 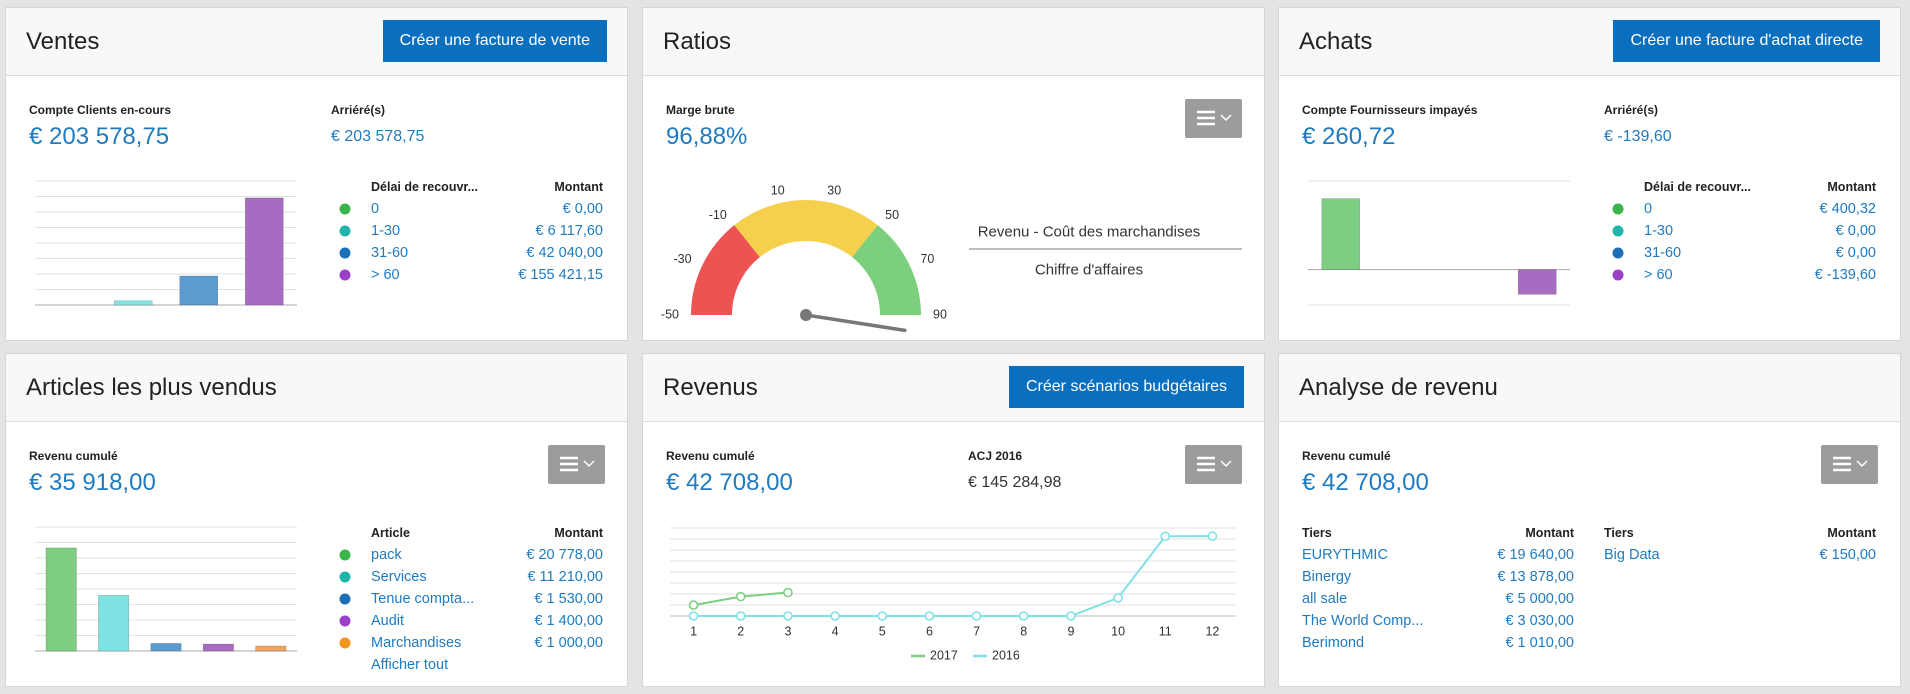 I want to click on row-label: Audit, so click(x=388, y=621).